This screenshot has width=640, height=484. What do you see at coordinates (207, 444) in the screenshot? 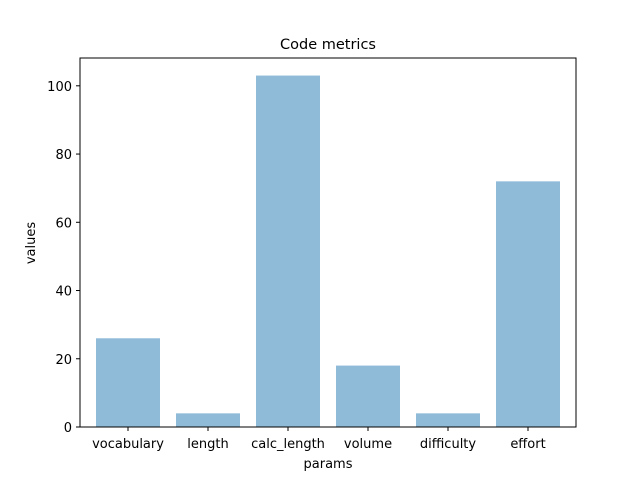
I see `x-tick-label: length` at bounding box center [207, 444].